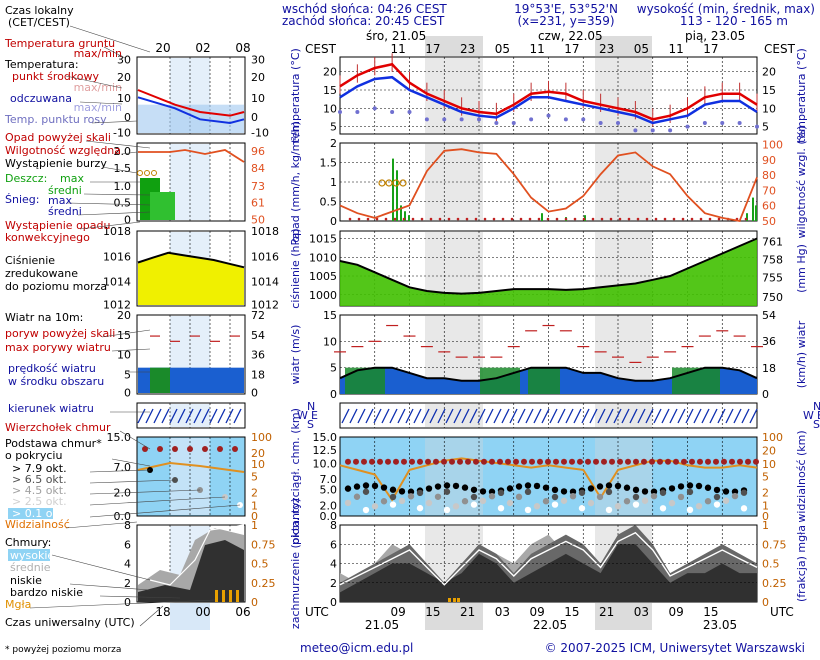  I want to click on cest-label-right: CEST, so click(780, 49).